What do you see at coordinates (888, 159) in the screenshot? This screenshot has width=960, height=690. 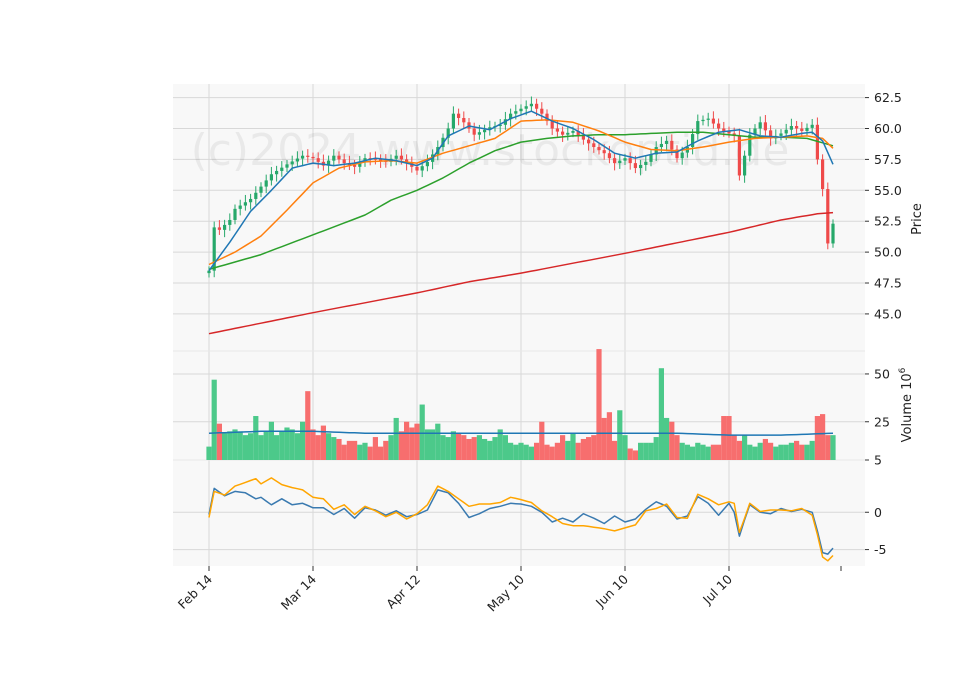 I see `y-tick-label: 57.5` at bounding box center [888, 159].